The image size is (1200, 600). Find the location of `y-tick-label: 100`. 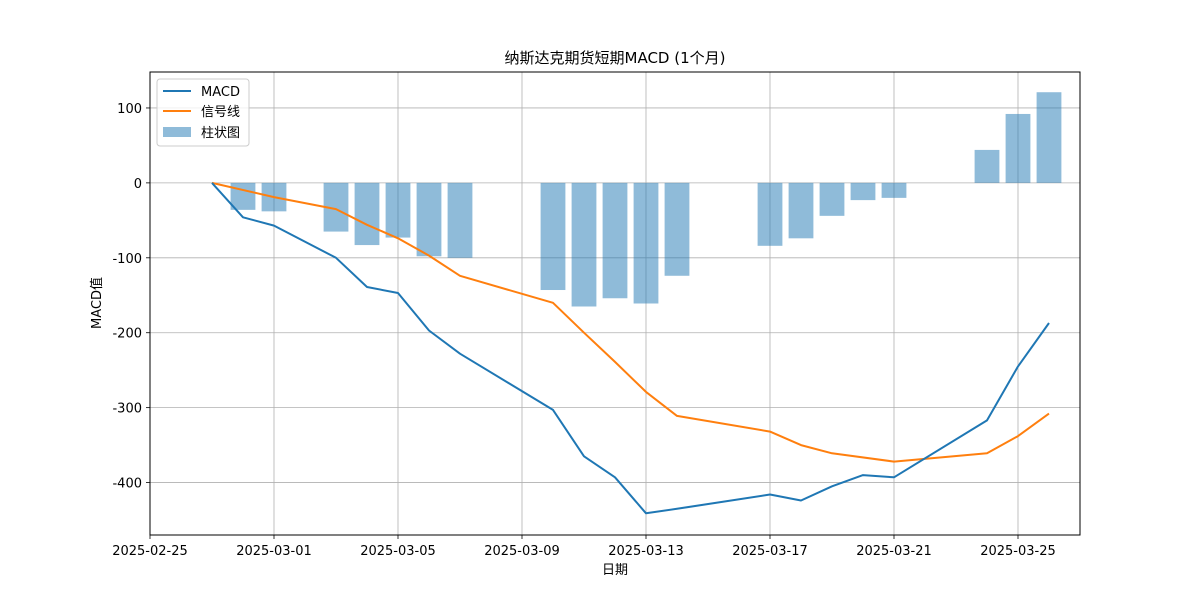

y-tick-label: 100 is located at coordinates (129, 109).